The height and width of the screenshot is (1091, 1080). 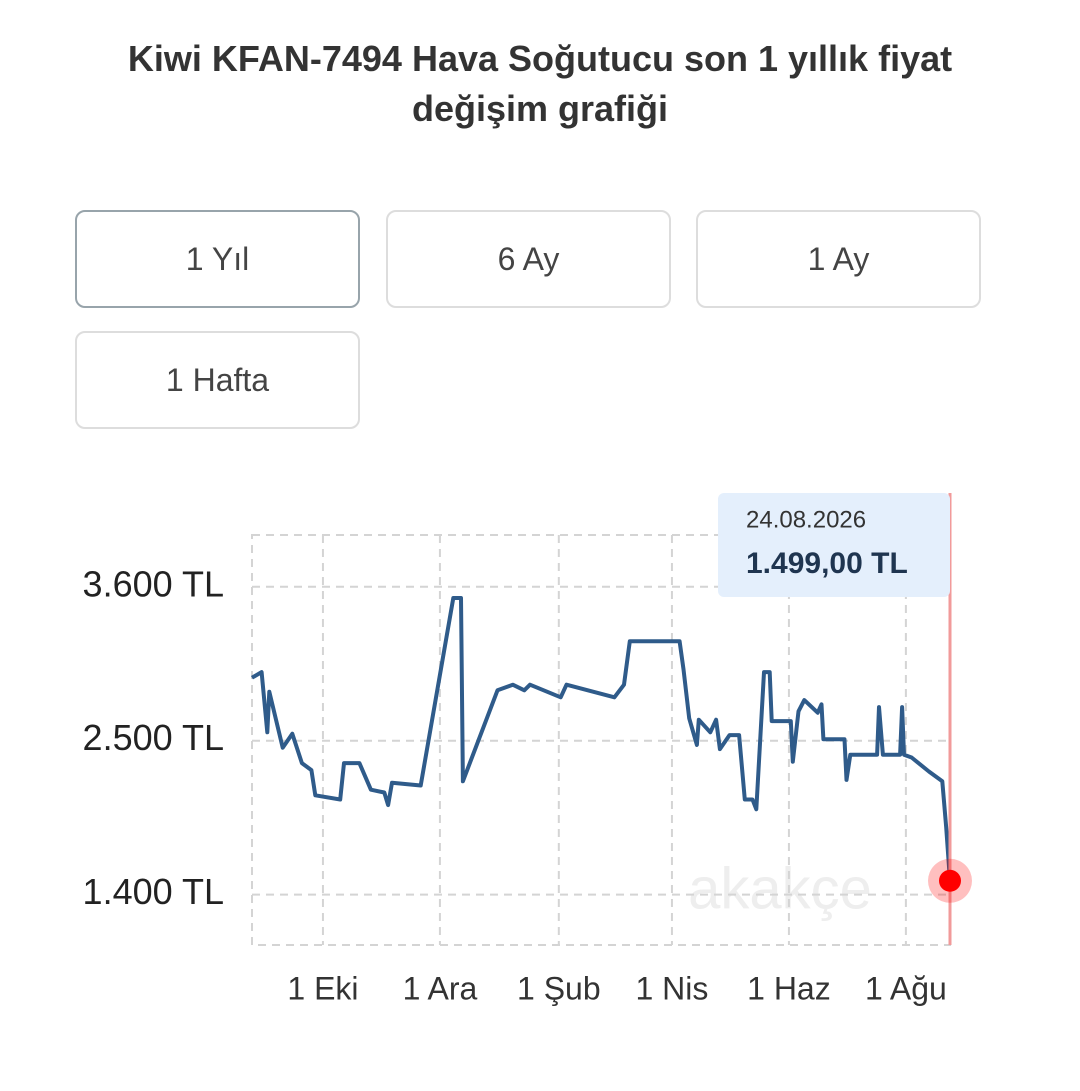 What do you see at coordinates (153, 583) in the screenshot?
I see `y-tick-label: 3.600 TL` at bounding box center [153, 583].